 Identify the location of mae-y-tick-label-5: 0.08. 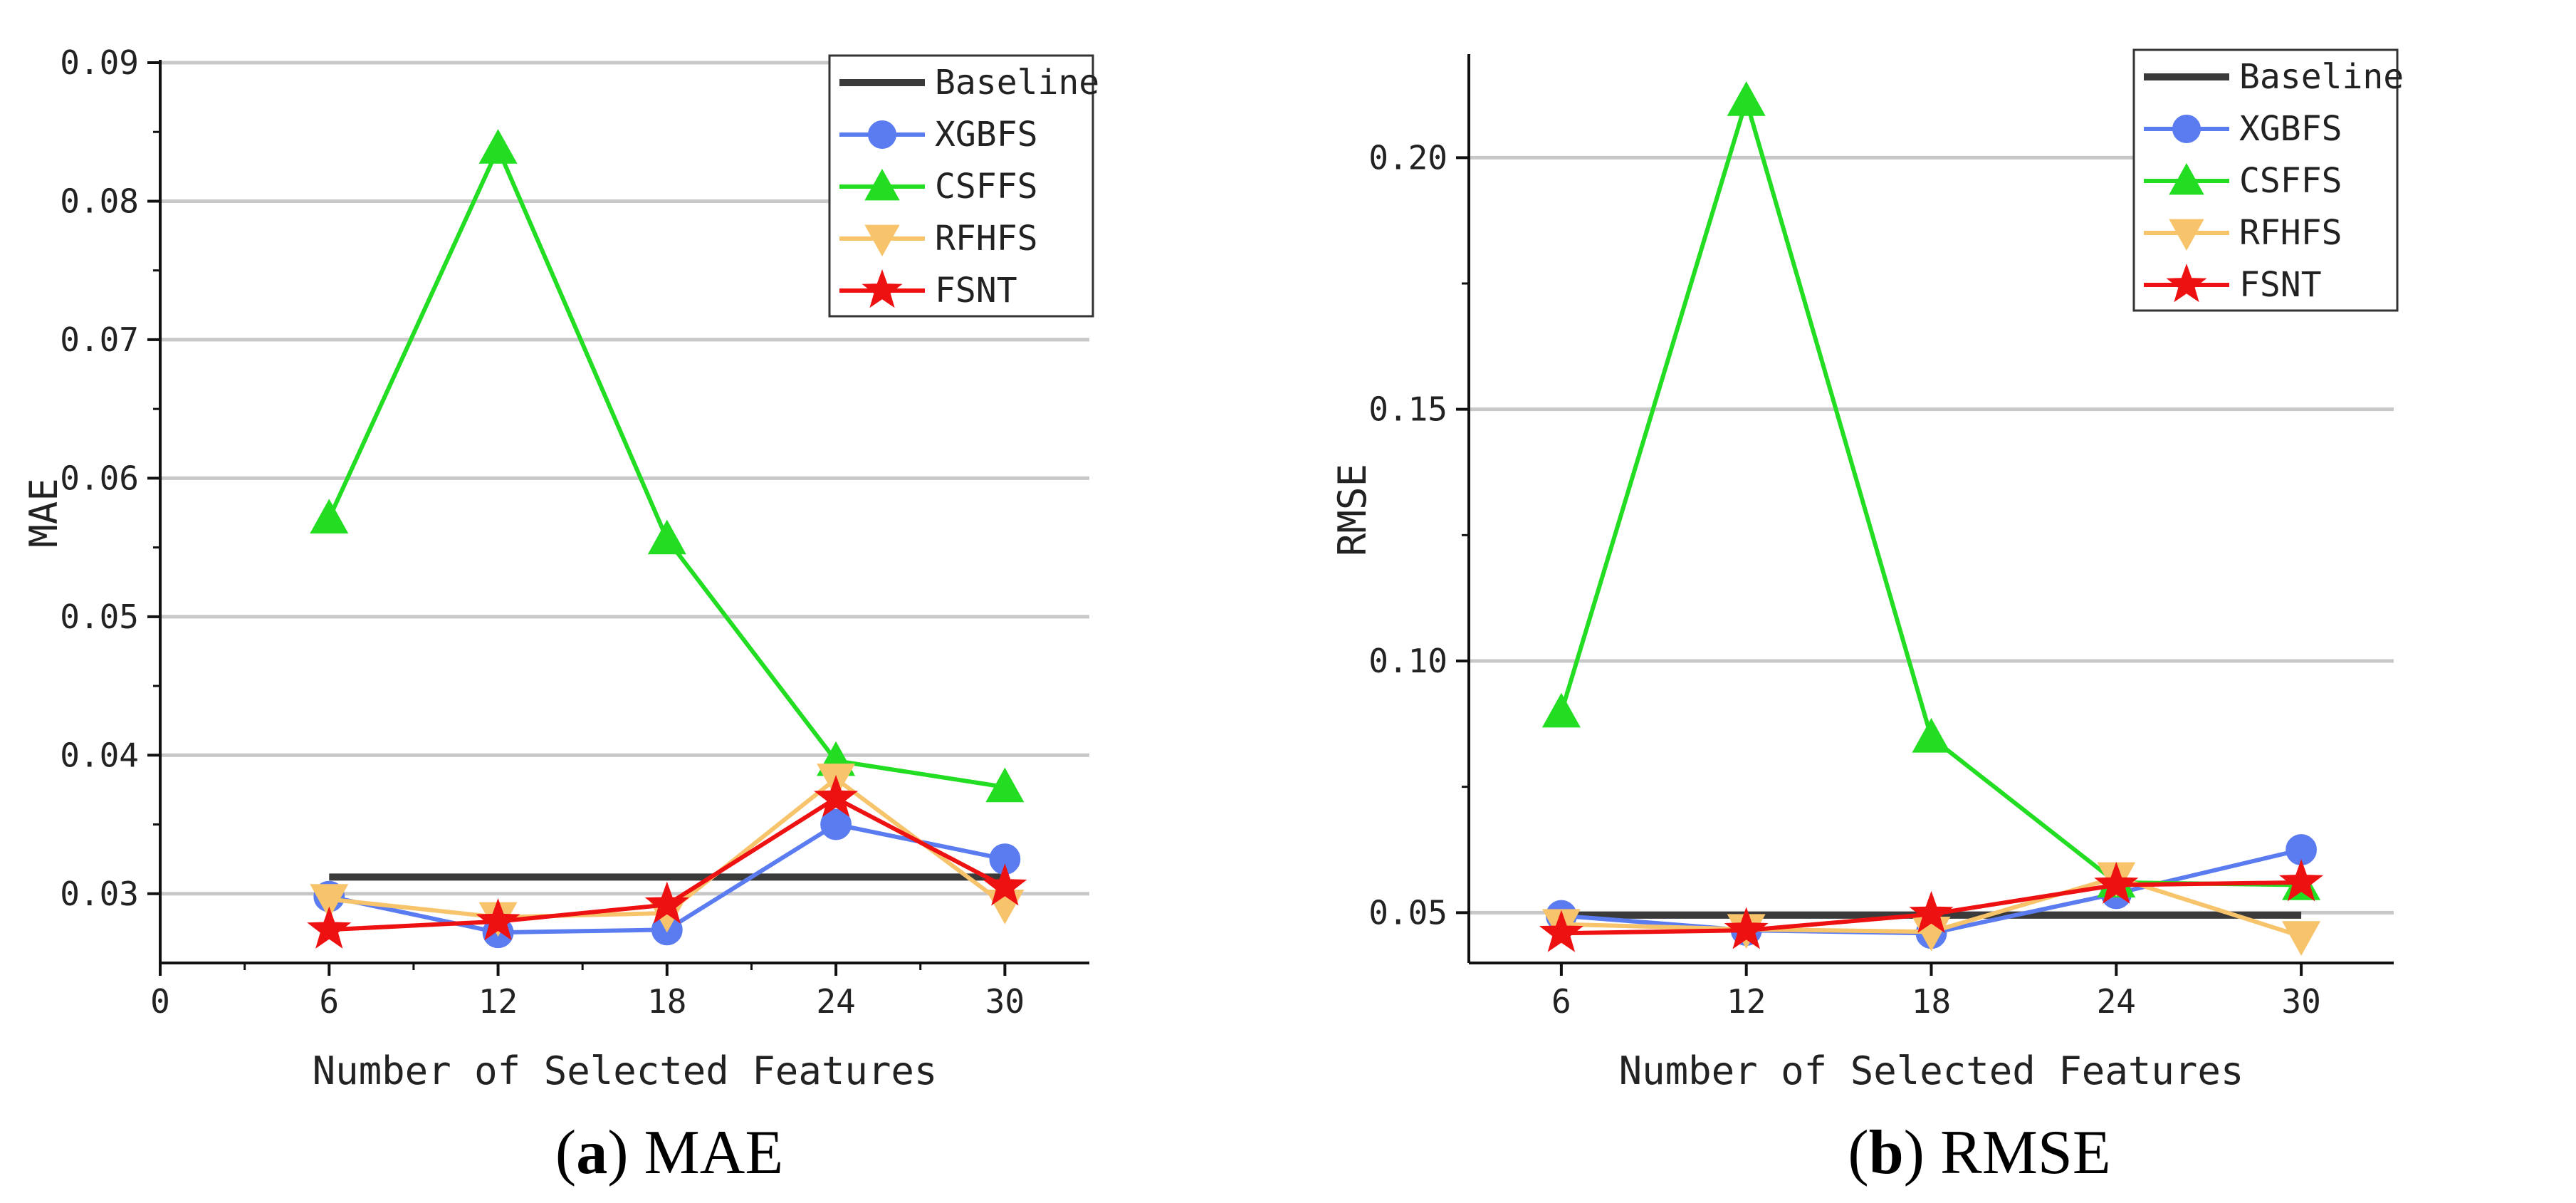
(99, 201).